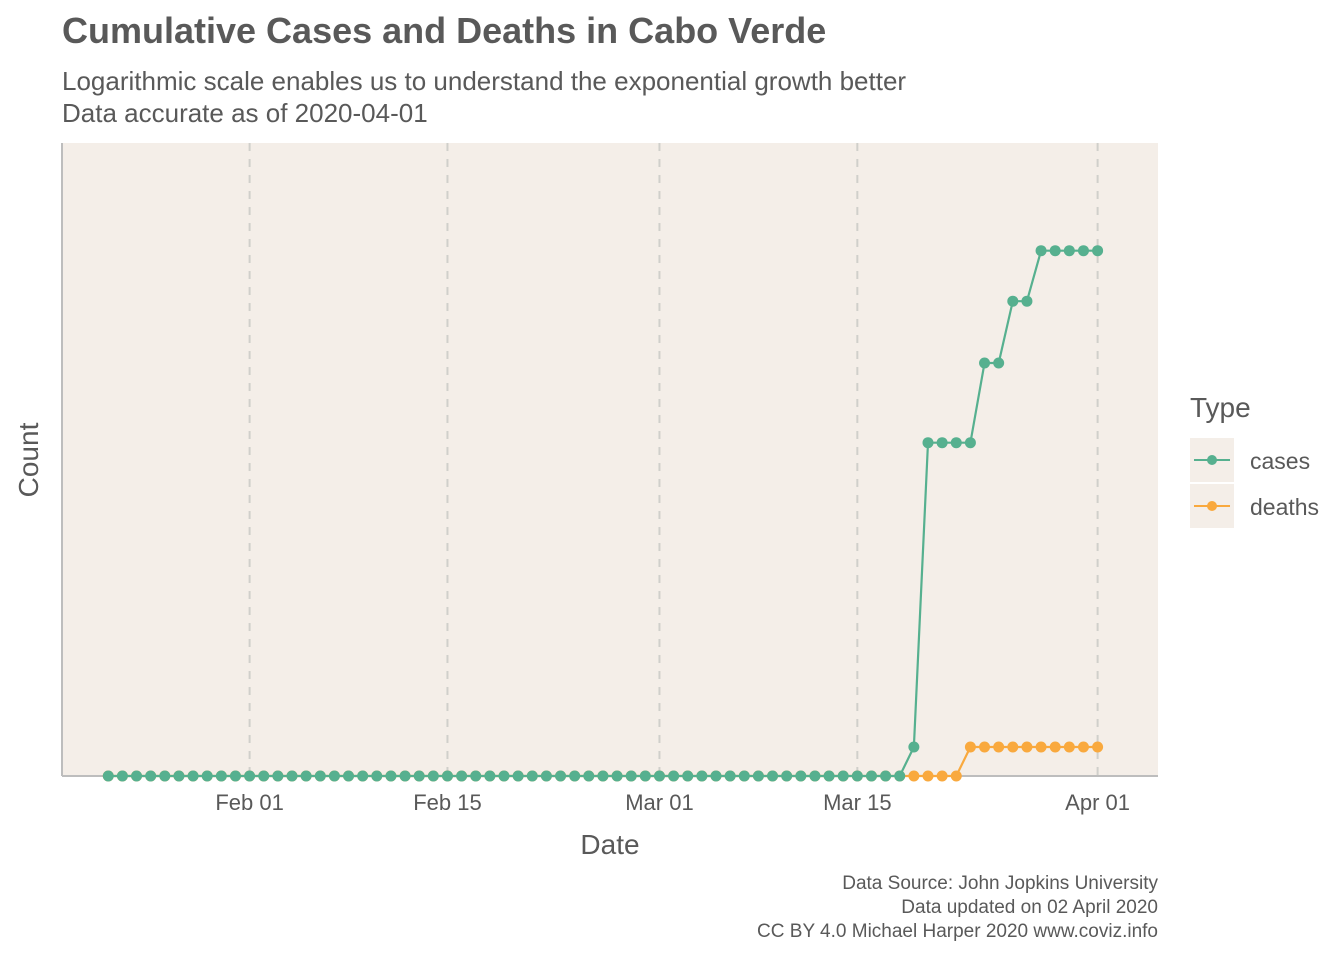 This screenshot has height=960, width=1344. What do you see at coordinates (1212, 460) in the screenshot?
I see `legend-point-cases` at bounding box center [1212, 460].